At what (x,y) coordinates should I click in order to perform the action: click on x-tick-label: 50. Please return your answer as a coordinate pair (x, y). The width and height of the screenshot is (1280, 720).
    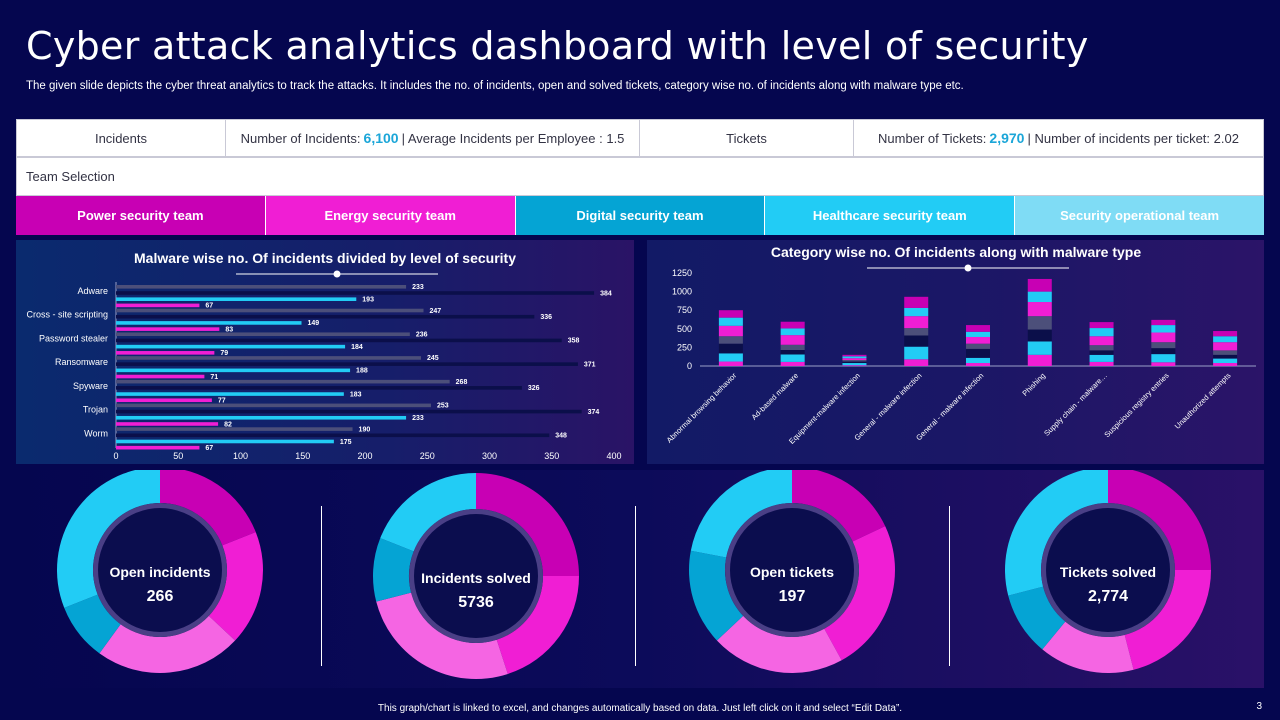
    Looking at the image, I should click on (178, 456).